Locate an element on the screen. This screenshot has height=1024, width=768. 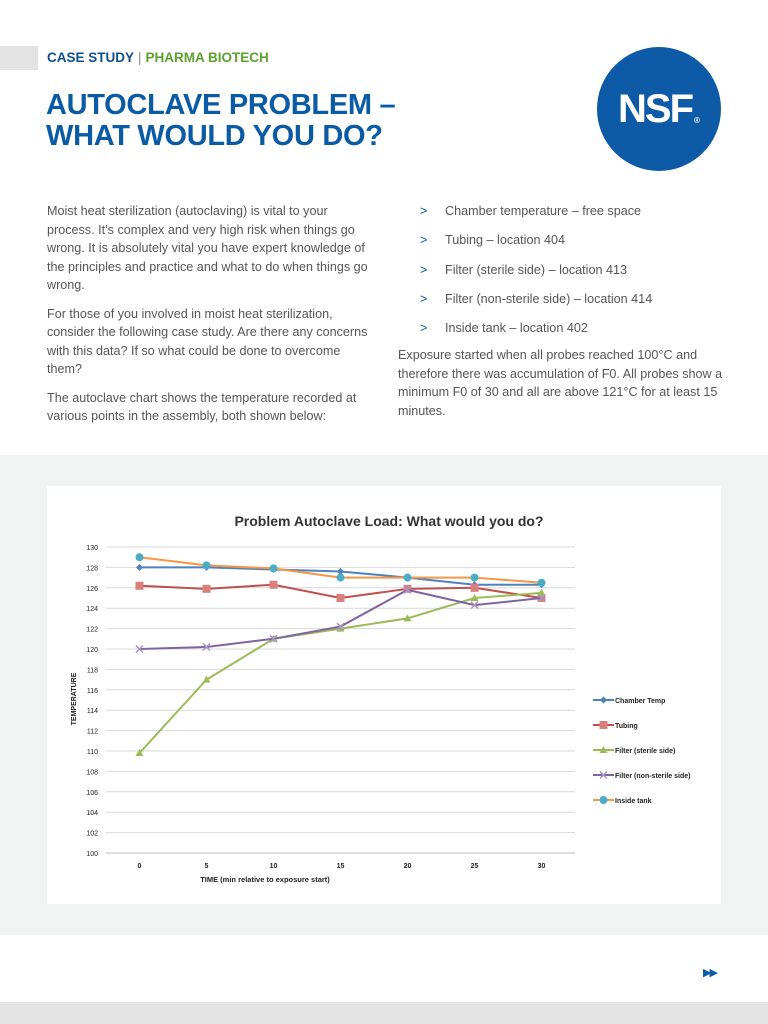
series-line is located at coordinates (340, 672).